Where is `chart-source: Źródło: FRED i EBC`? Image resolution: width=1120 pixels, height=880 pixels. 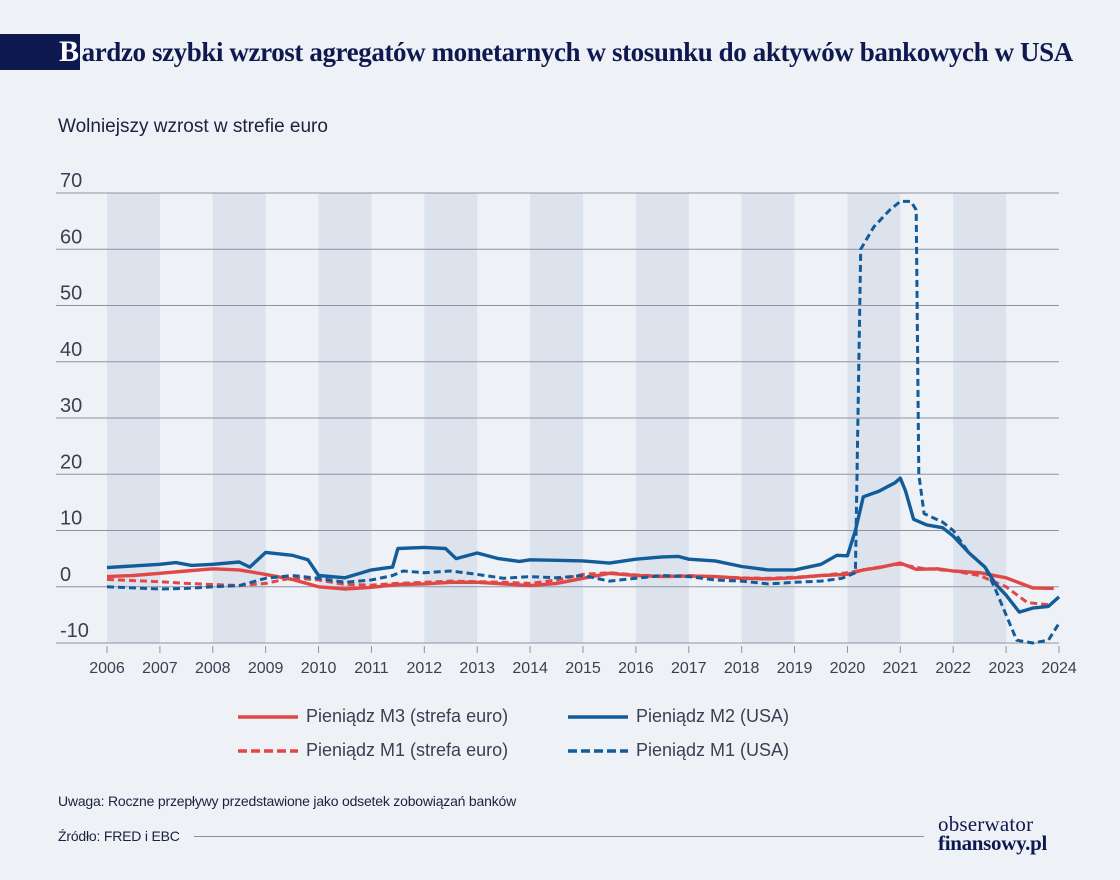 chart-source: Źródło: FRED i EBC is located at coordinates (119, 836).